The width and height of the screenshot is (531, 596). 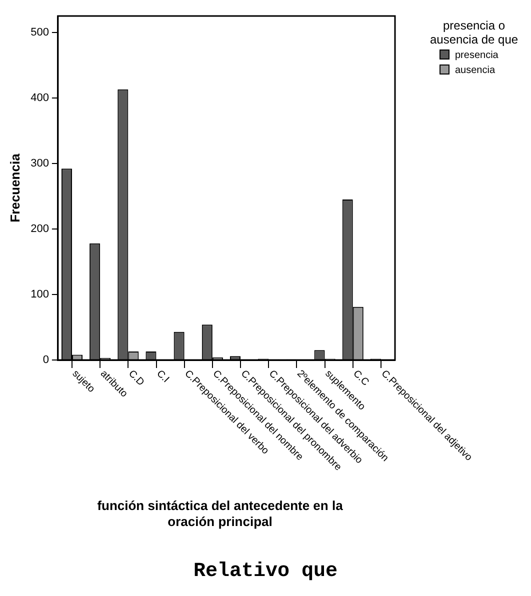 I want to click on y-tick-label: 400, so click(x=39, y=98).